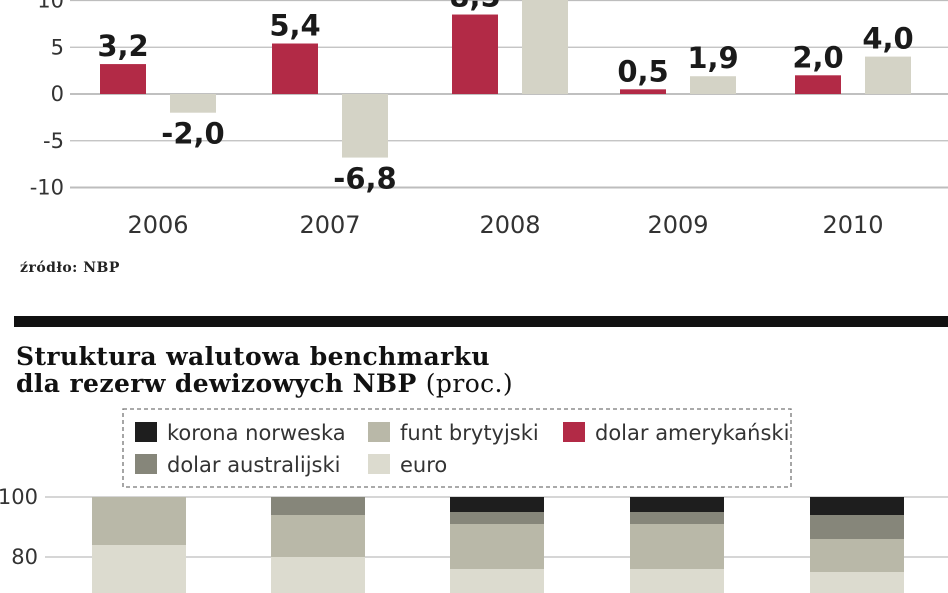  What do you see at coordinates (677, 225) in the screenshot?
I see `x-tick-label: 2009` at bounding box center [677, 225].